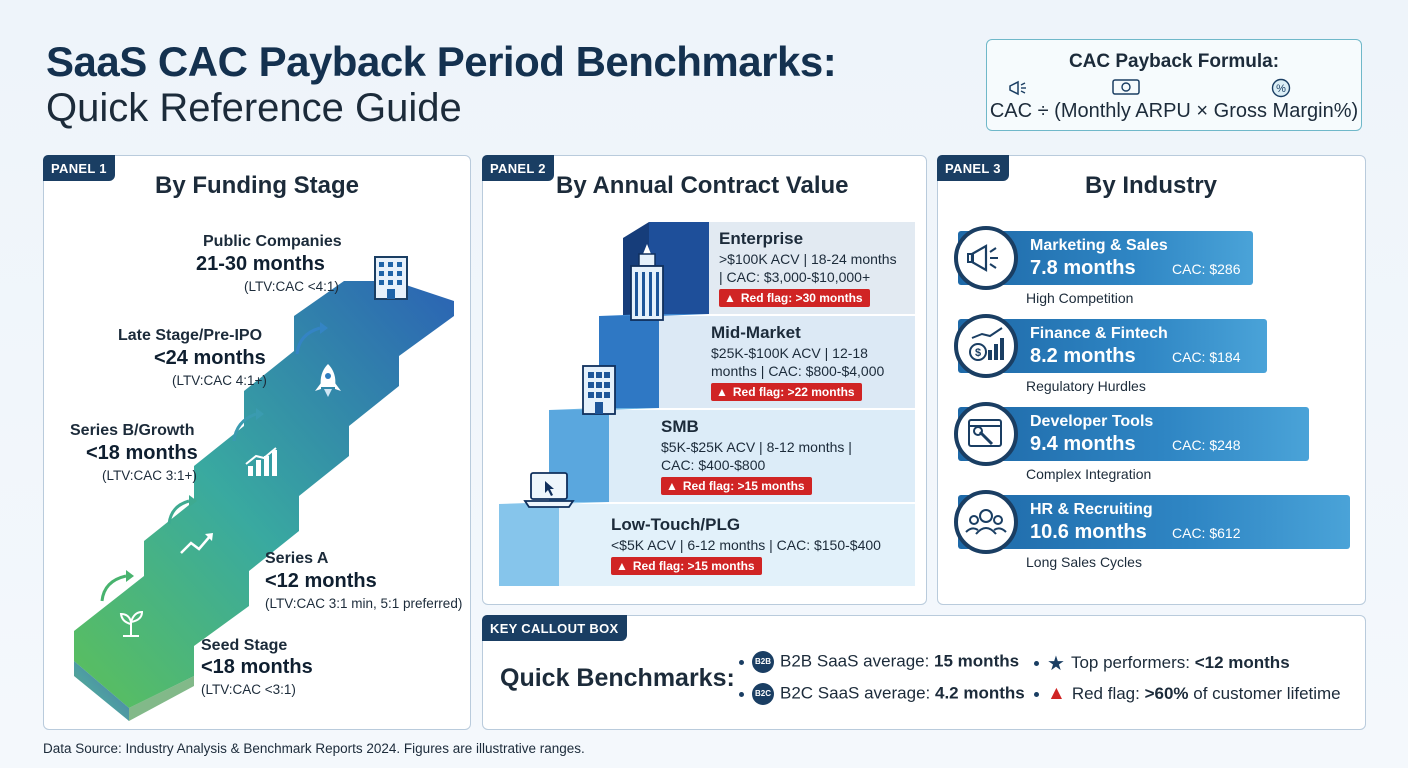 The height and width of the screenshot is (768, 1408). I want to click on stage-ltv: (LTV:CAC 4:1+), so click(219, 380).